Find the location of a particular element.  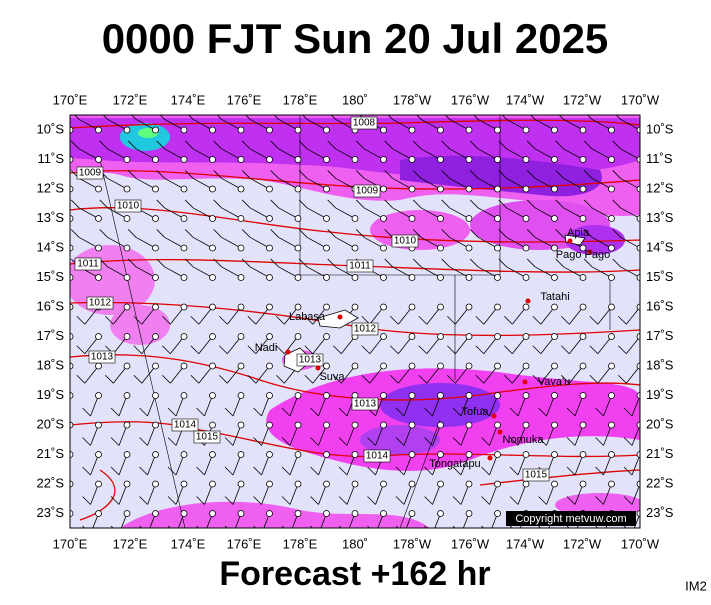

lat-label: 19˚S is located at coordinates (51, 394).